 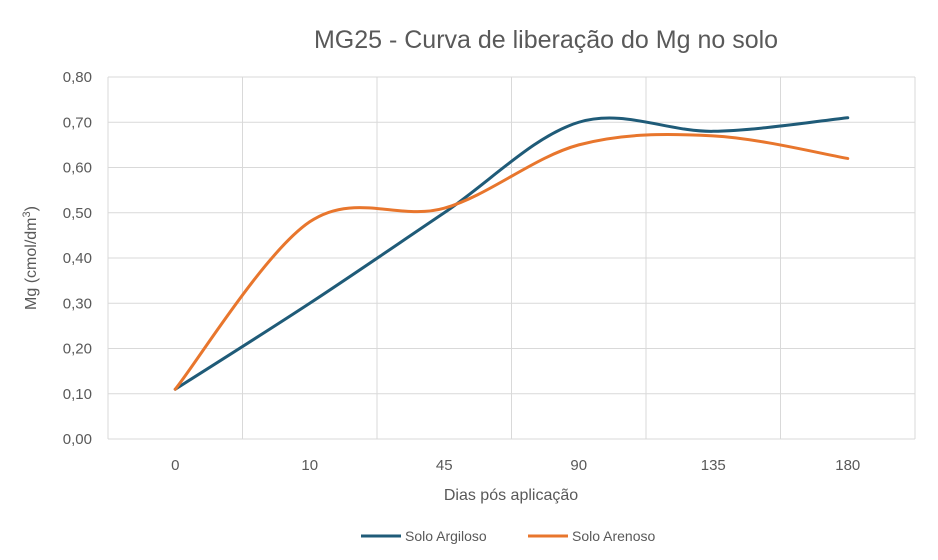 I want to click on x-tick-label: 90, so click(x=578, y=465).